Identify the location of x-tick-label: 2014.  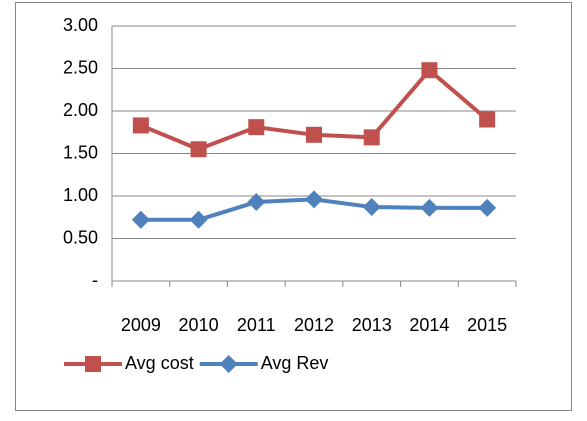
(429, 325).